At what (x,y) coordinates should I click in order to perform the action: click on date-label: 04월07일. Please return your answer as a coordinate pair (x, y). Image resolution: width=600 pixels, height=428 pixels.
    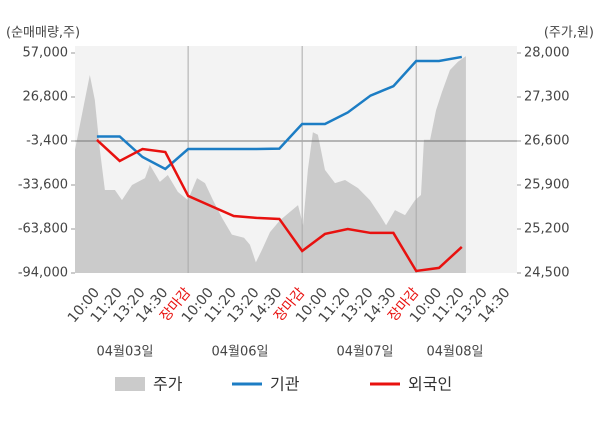
    Looking at the image, I should click on (364, 352).